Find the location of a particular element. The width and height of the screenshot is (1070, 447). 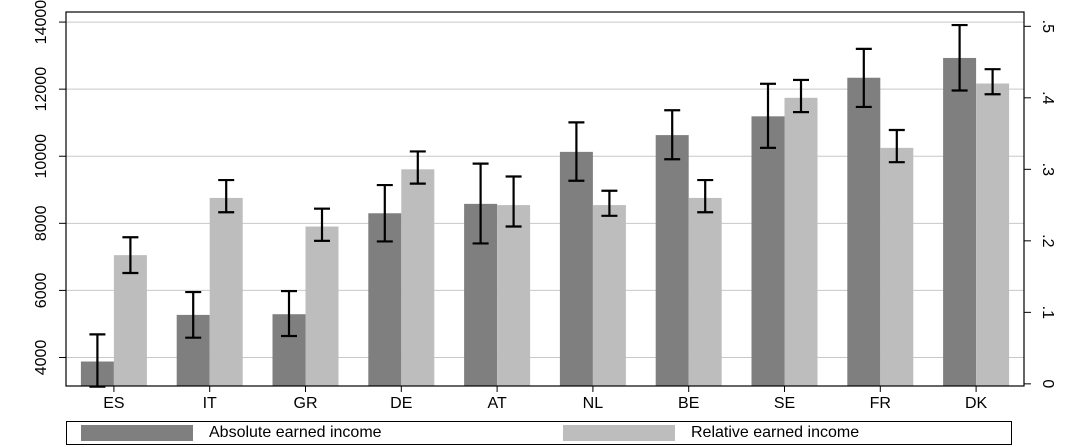

x-tick-label: SE is located at coordinates (784, 403).